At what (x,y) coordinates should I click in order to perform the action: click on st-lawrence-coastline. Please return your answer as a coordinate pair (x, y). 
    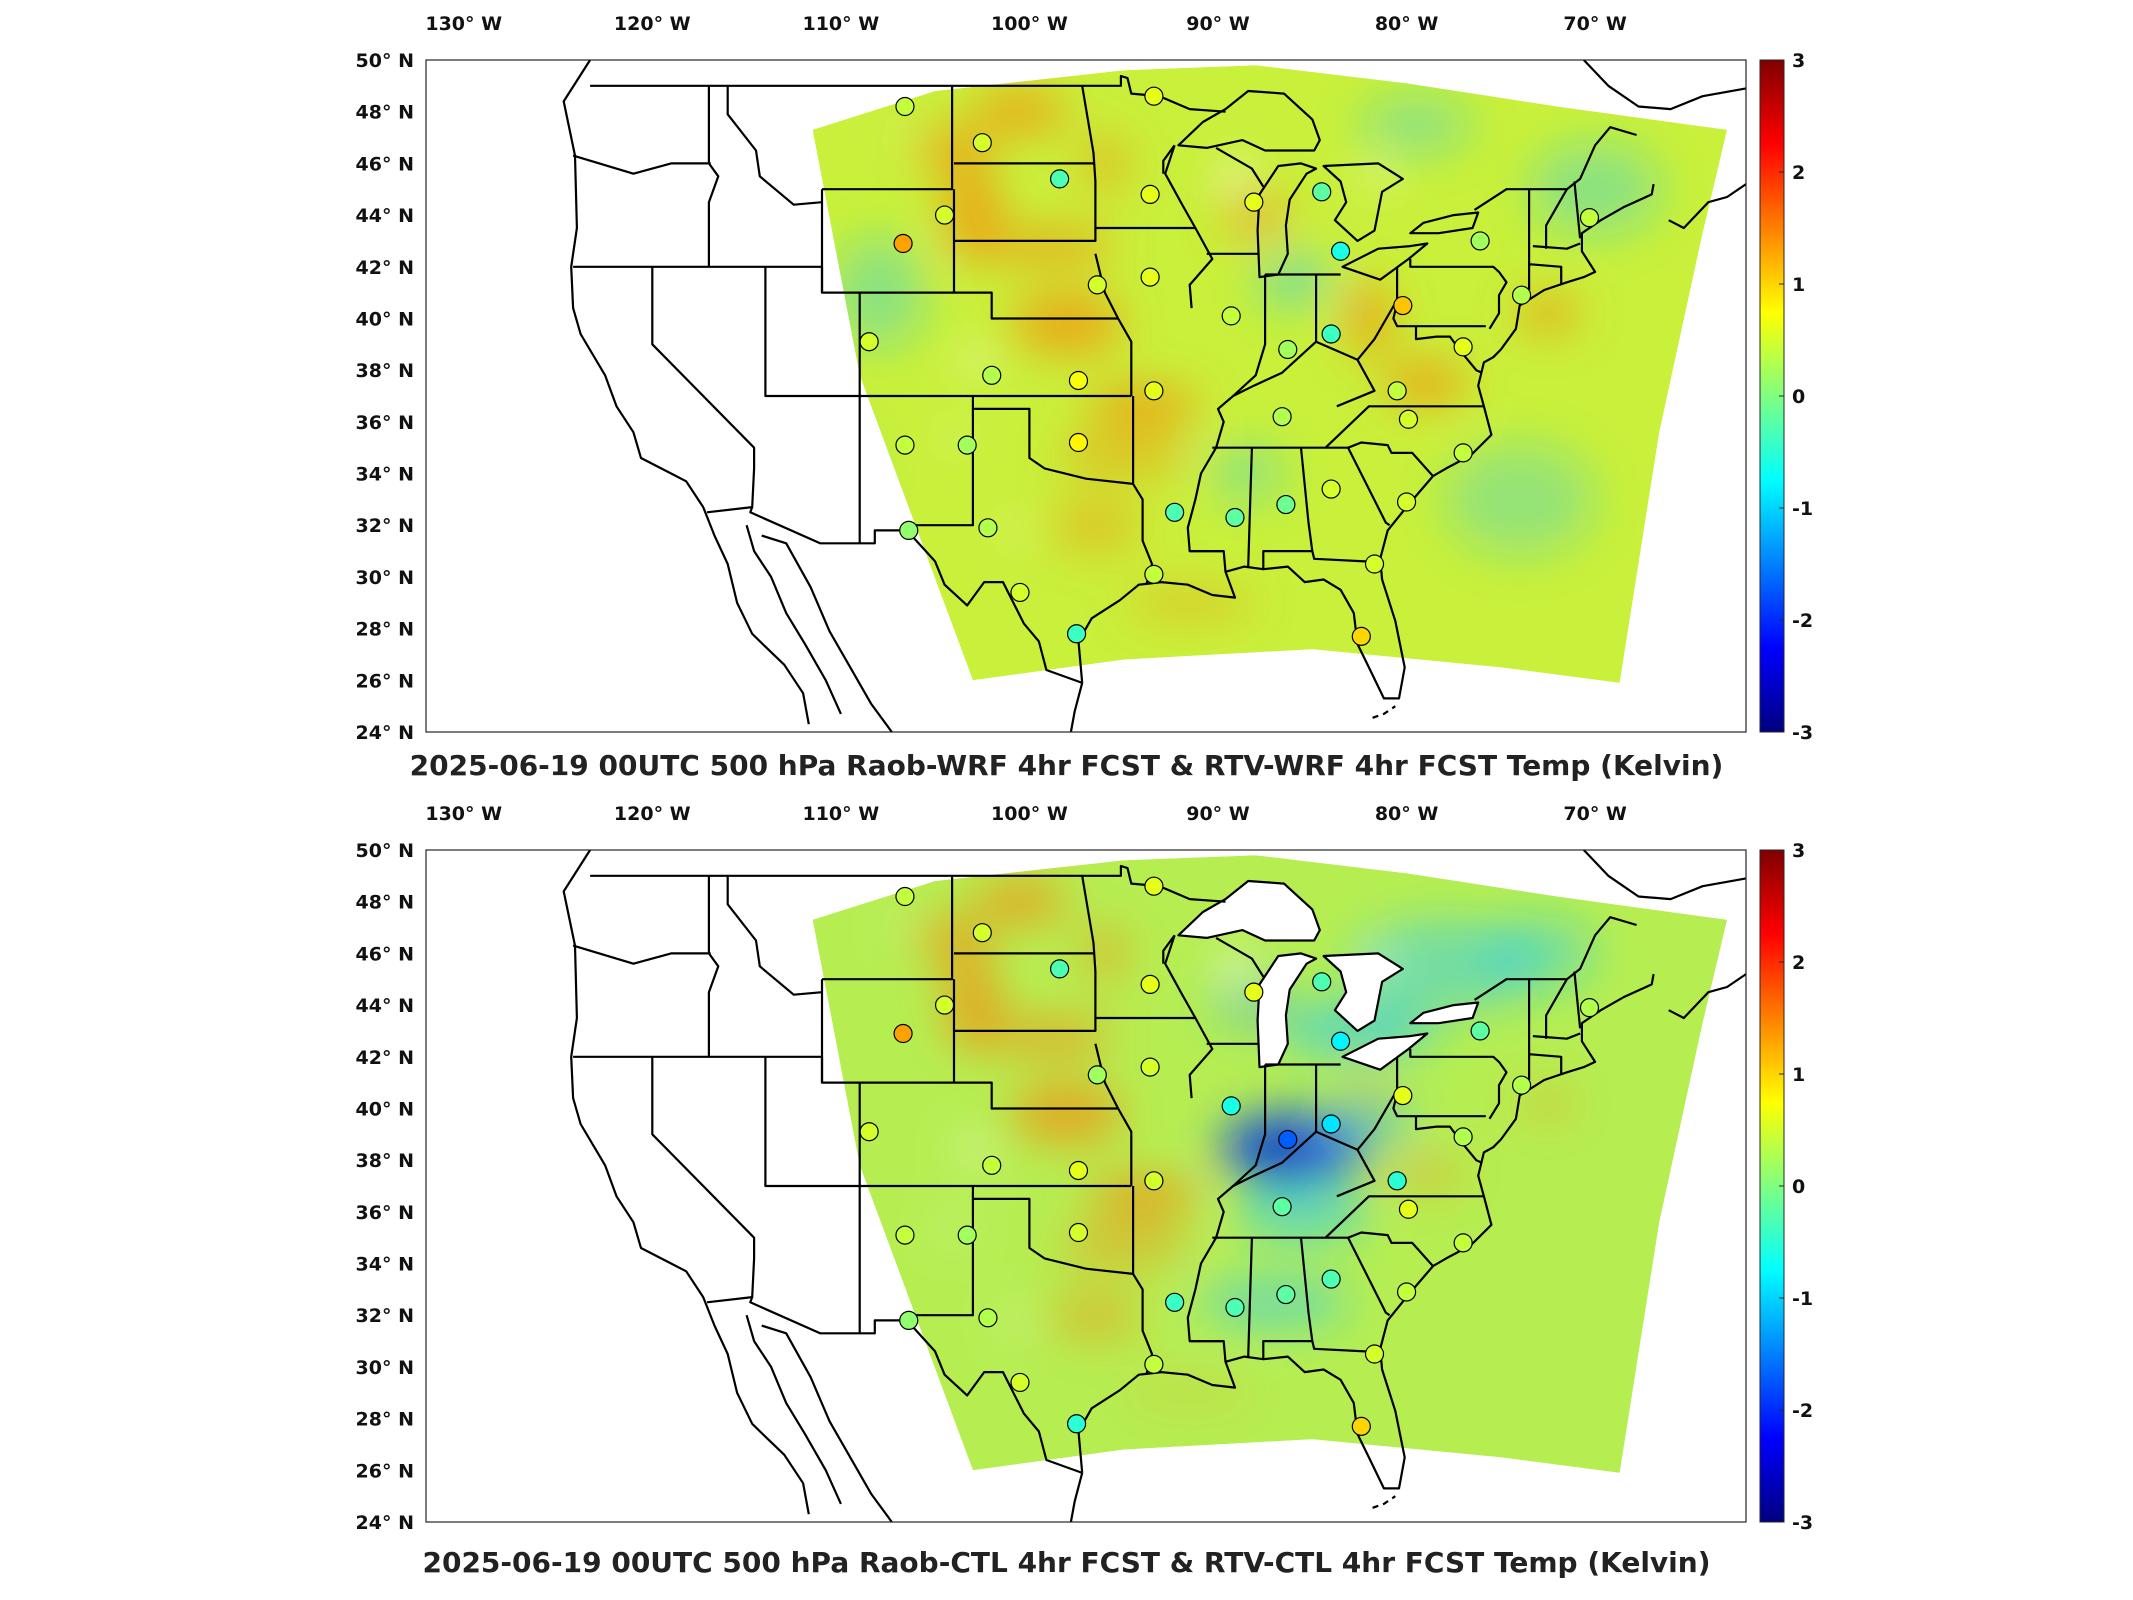
    Looking at the image, I should click on (1665, 875).